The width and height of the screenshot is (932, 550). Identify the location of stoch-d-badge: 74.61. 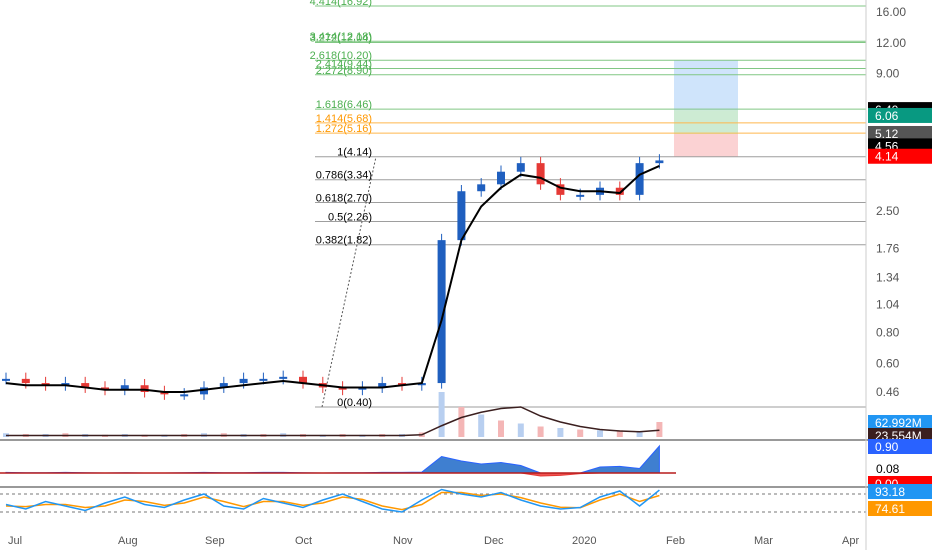
(890, 509).